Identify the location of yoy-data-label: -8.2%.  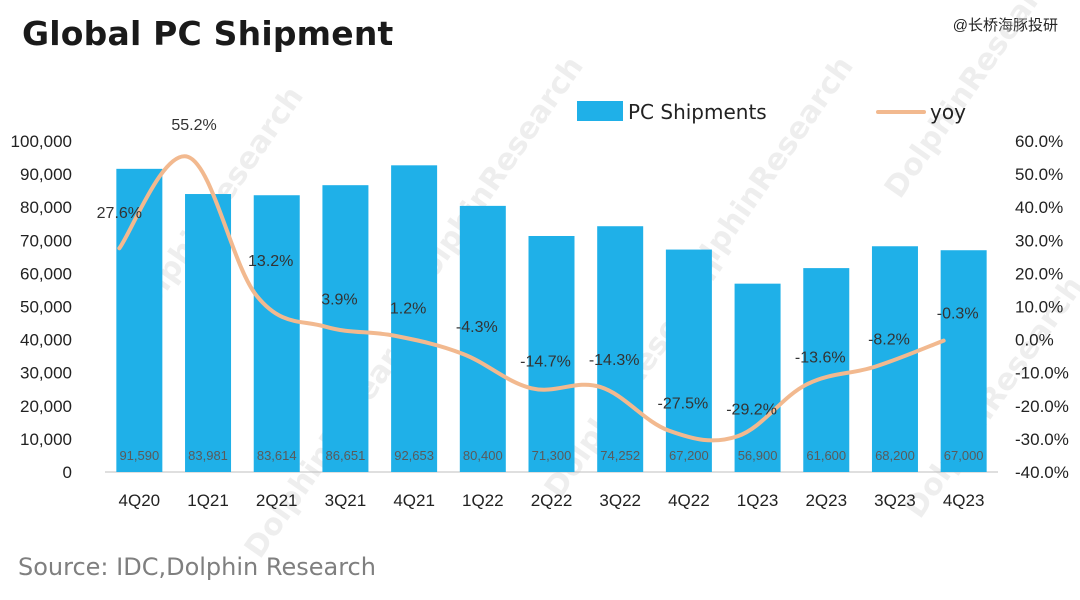
(889, 340).